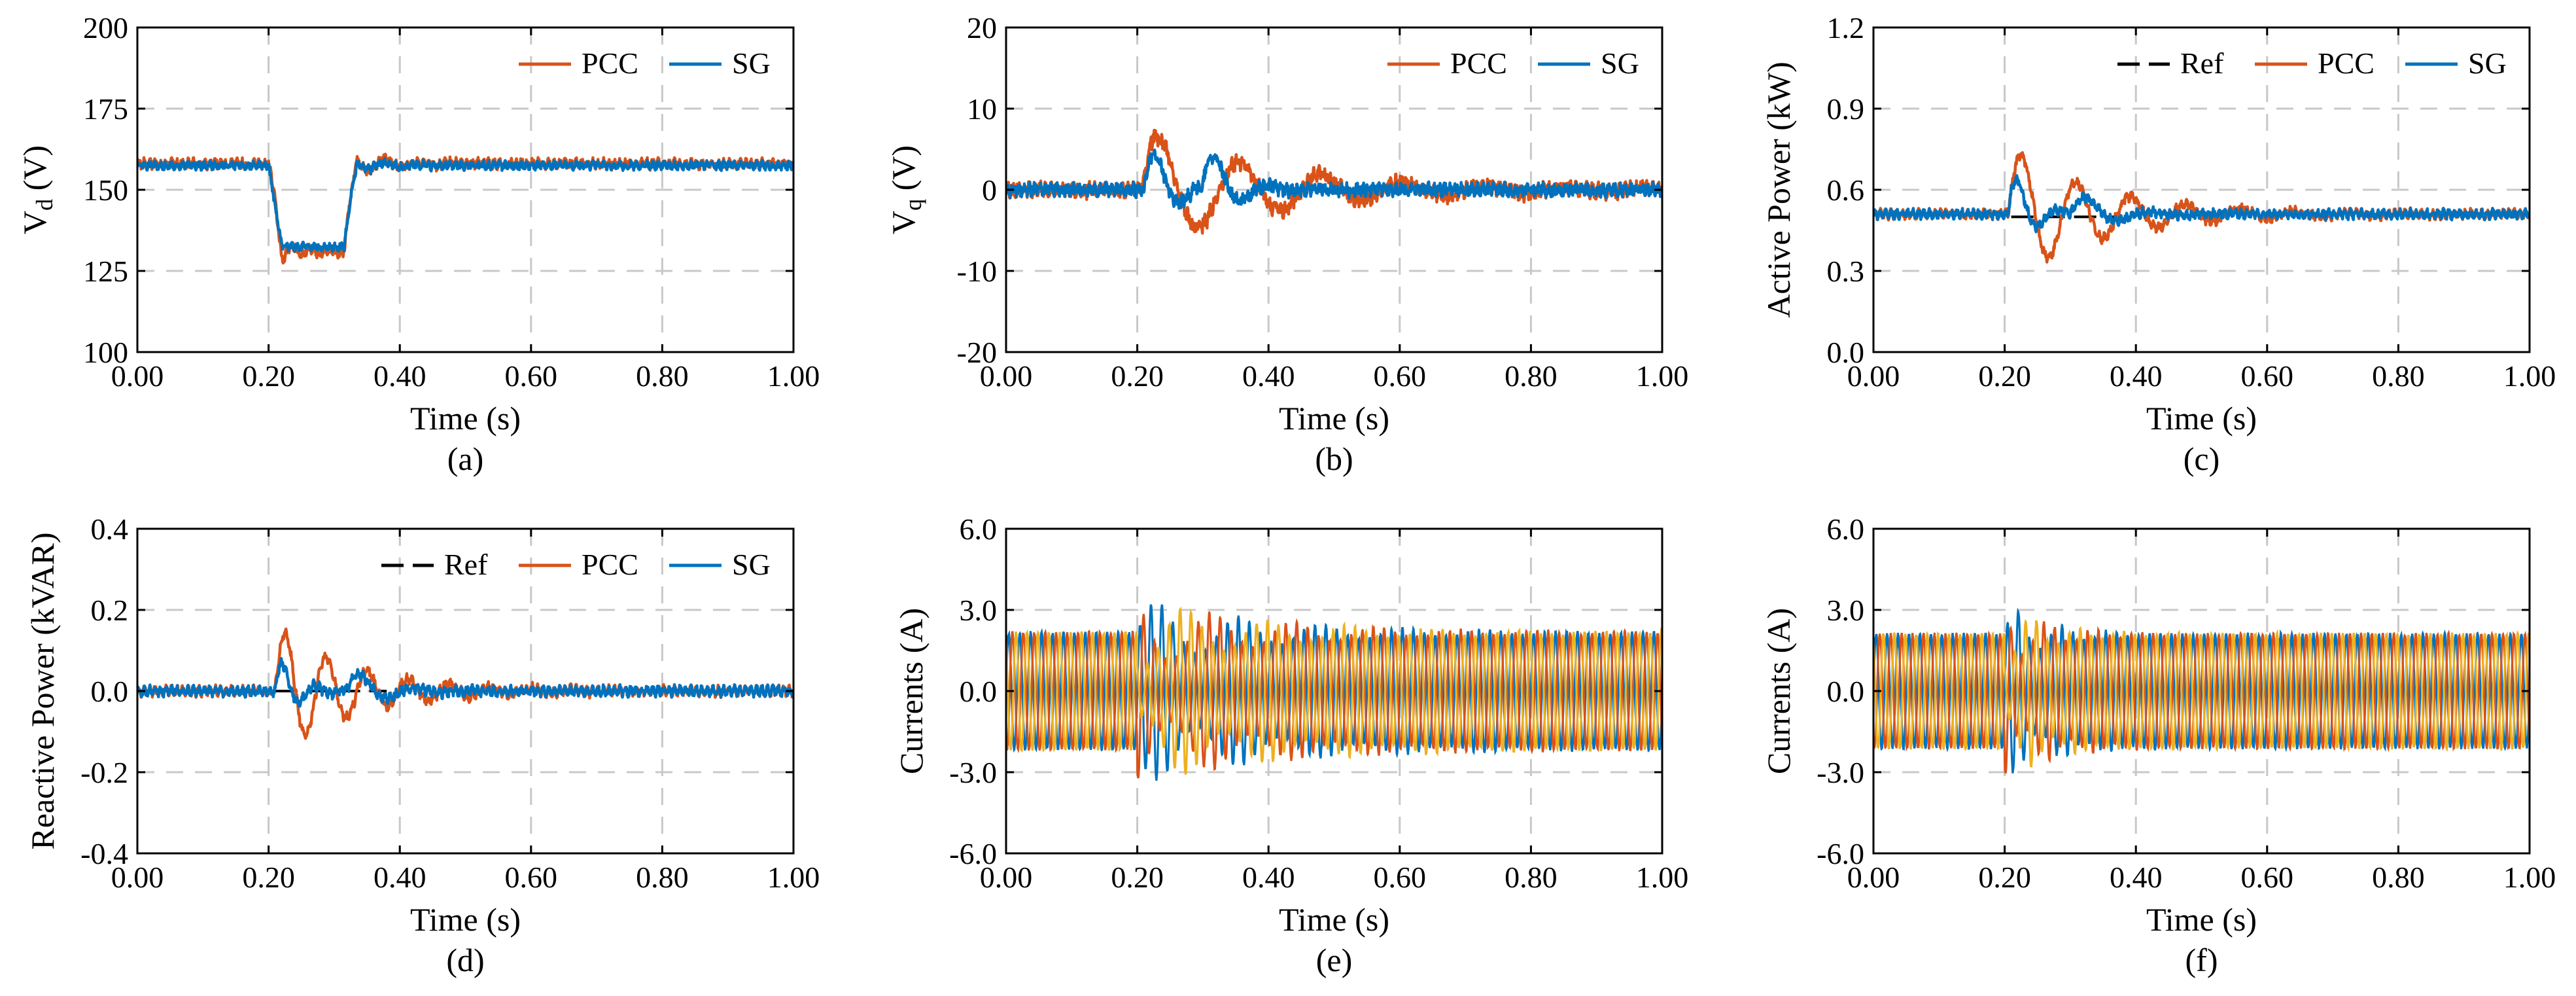 The height and width of the screenshot is (996, 2576). Describe the element at coordinates (982, 109) in the screenshot. I see `y-tick-label: 10` at that location.